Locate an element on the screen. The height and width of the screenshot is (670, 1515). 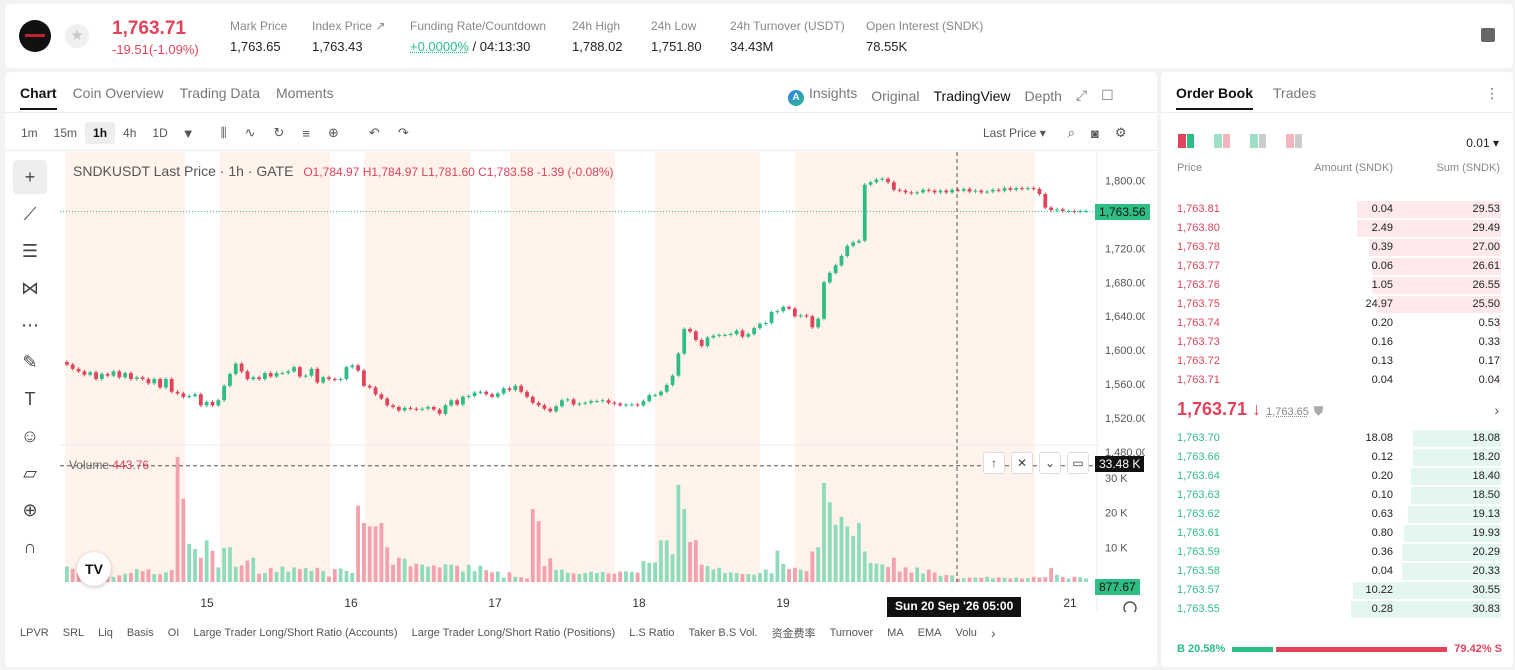
indicator-item: EMA is located at coordinates (929, 633).